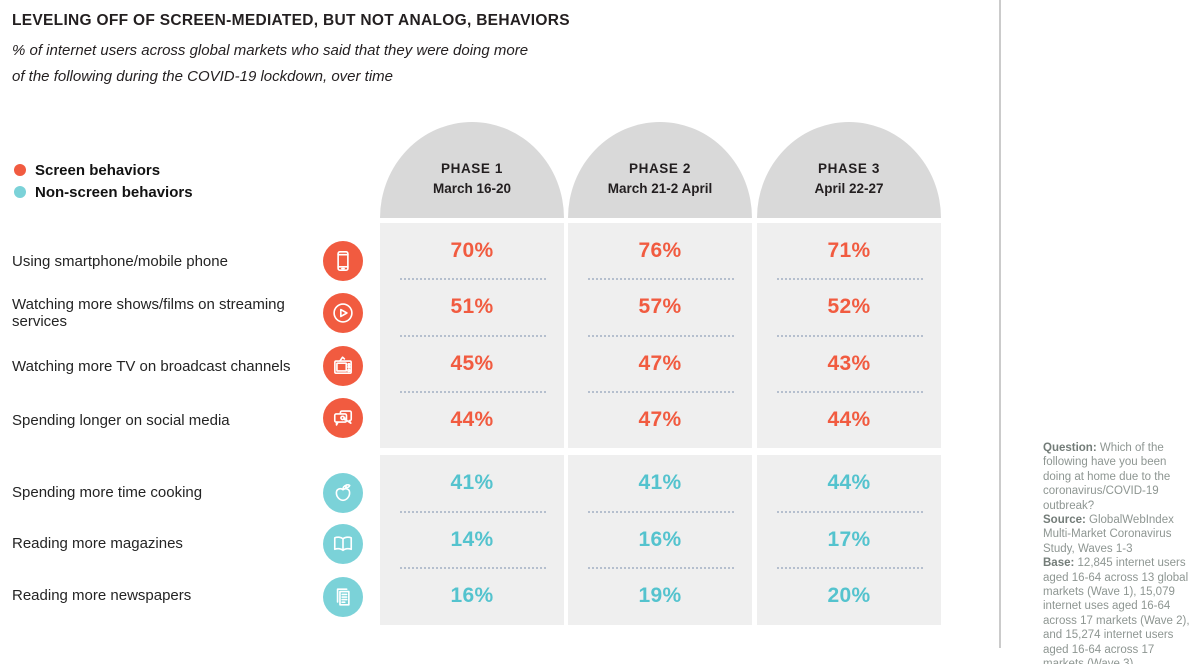  I want to click on phase-3-header: PHASE 3 April 22-27, so click(849, 170).